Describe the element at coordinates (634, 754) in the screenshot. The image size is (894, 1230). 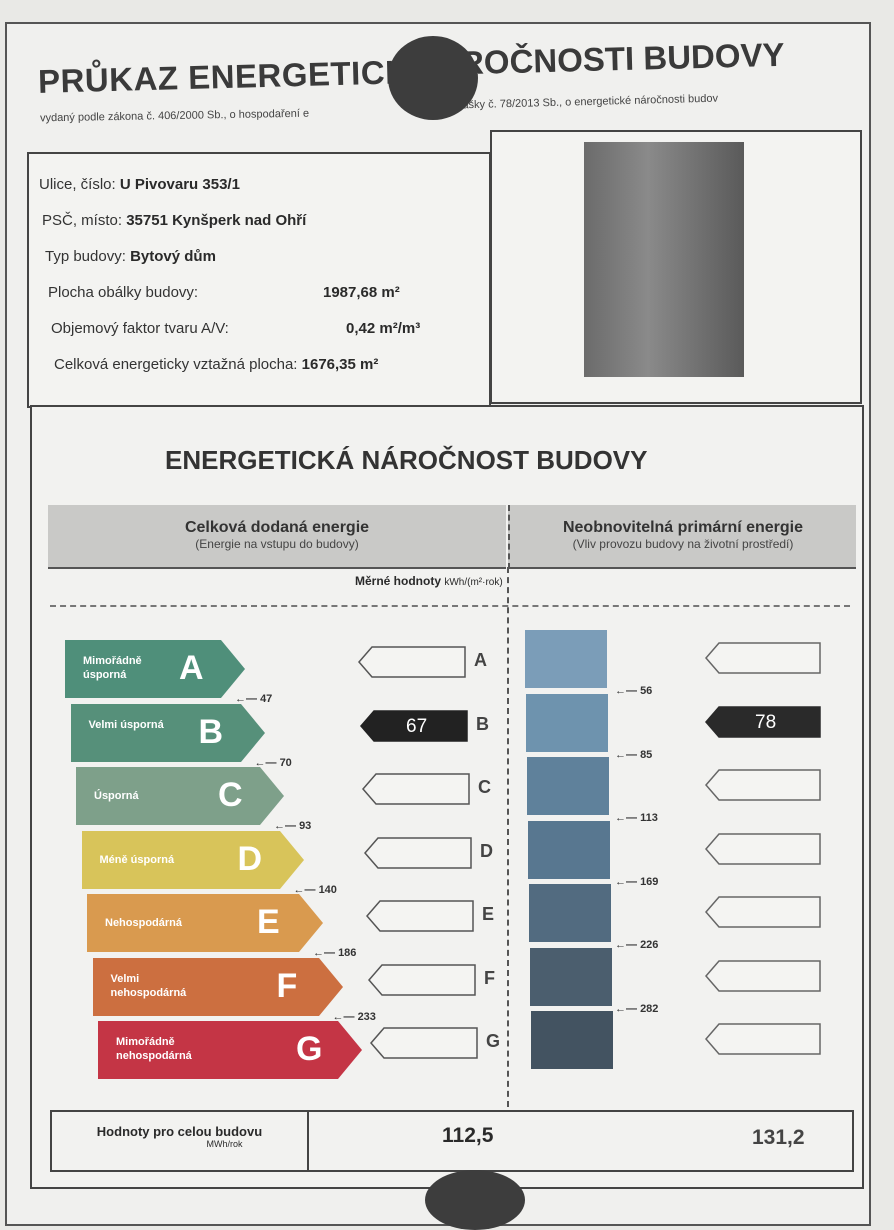
I see `primary-threshold: ←— 85` at that location.